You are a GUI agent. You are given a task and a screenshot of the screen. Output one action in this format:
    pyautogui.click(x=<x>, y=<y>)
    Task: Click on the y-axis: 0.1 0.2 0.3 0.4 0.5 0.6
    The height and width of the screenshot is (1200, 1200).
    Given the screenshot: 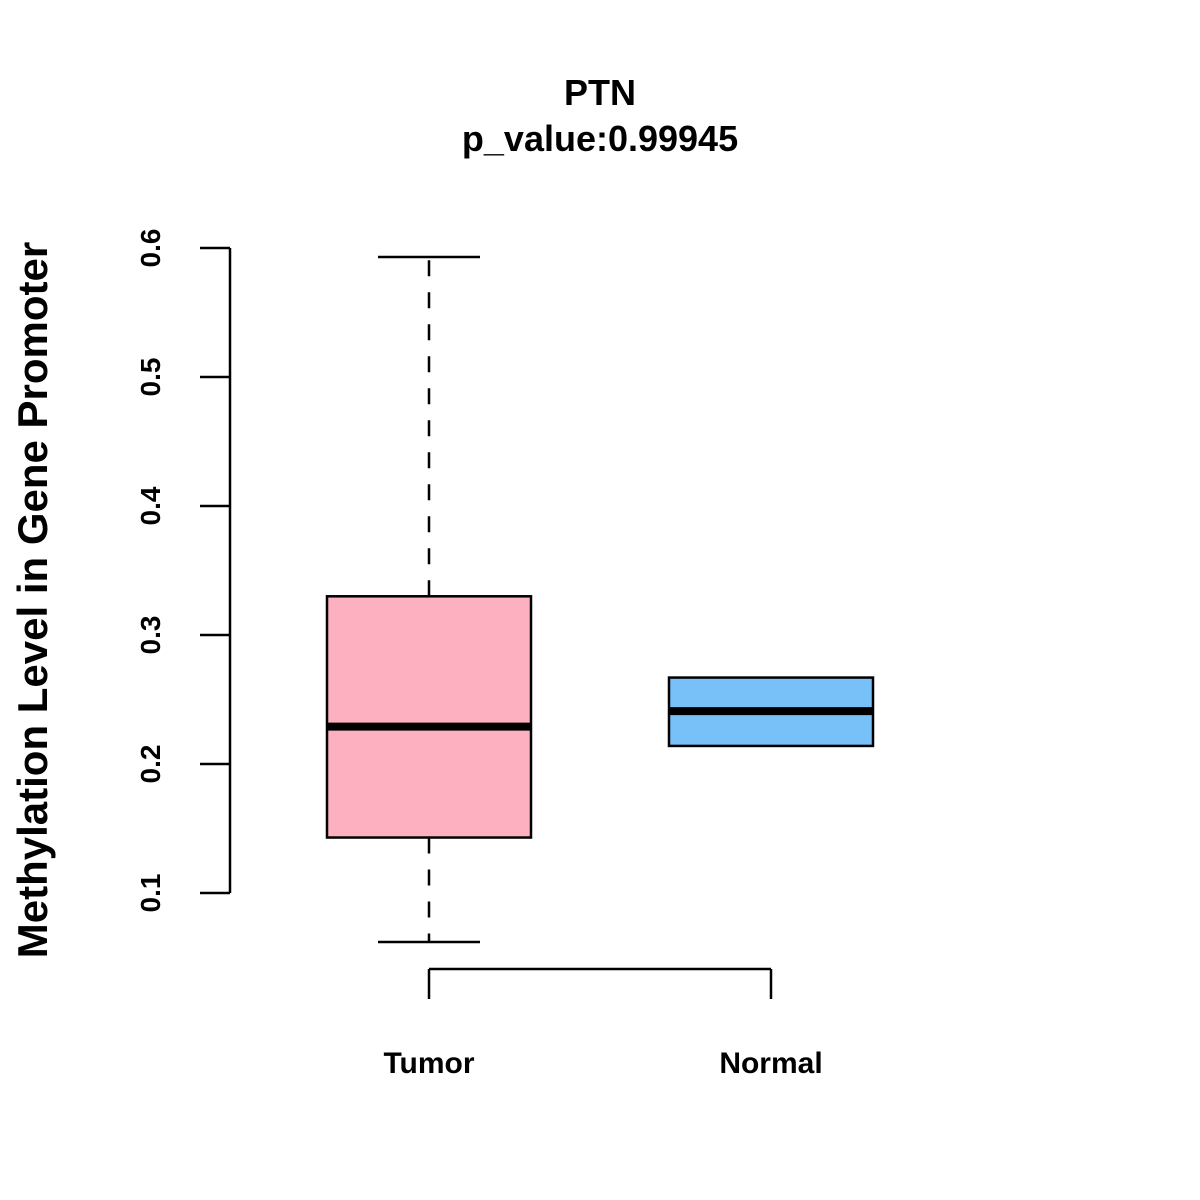 What is the action you would take?
    pyautogui.click(x=183, y=571)
    